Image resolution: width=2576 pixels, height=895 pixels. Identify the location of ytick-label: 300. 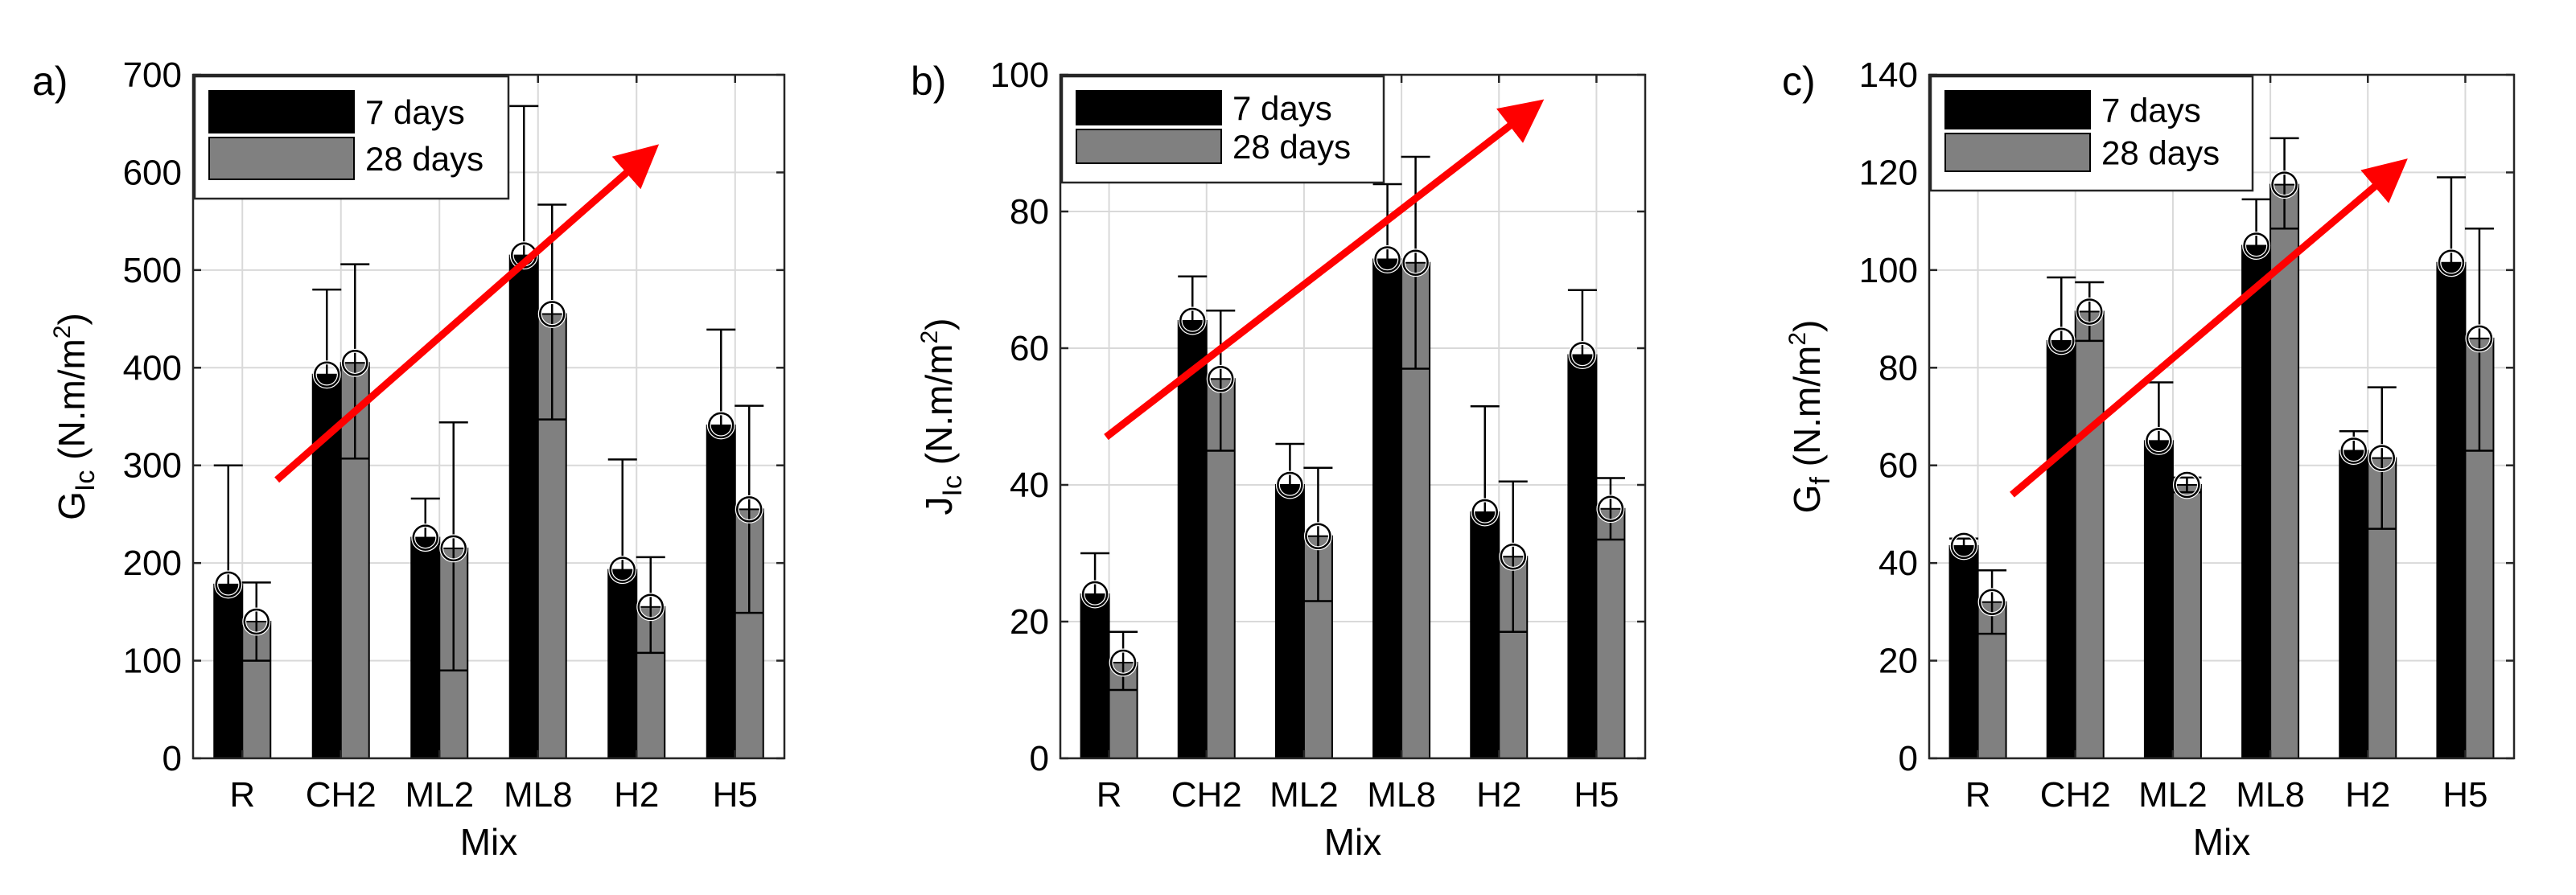
(152, 466).